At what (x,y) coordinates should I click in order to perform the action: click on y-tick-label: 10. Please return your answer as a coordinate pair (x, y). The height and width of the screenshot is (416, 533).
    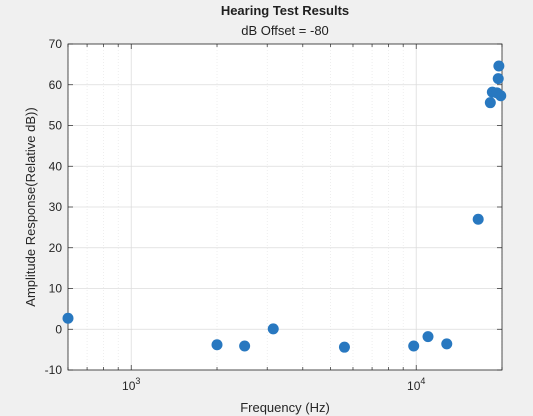
    Looking at the image, I should click on (56, 289).